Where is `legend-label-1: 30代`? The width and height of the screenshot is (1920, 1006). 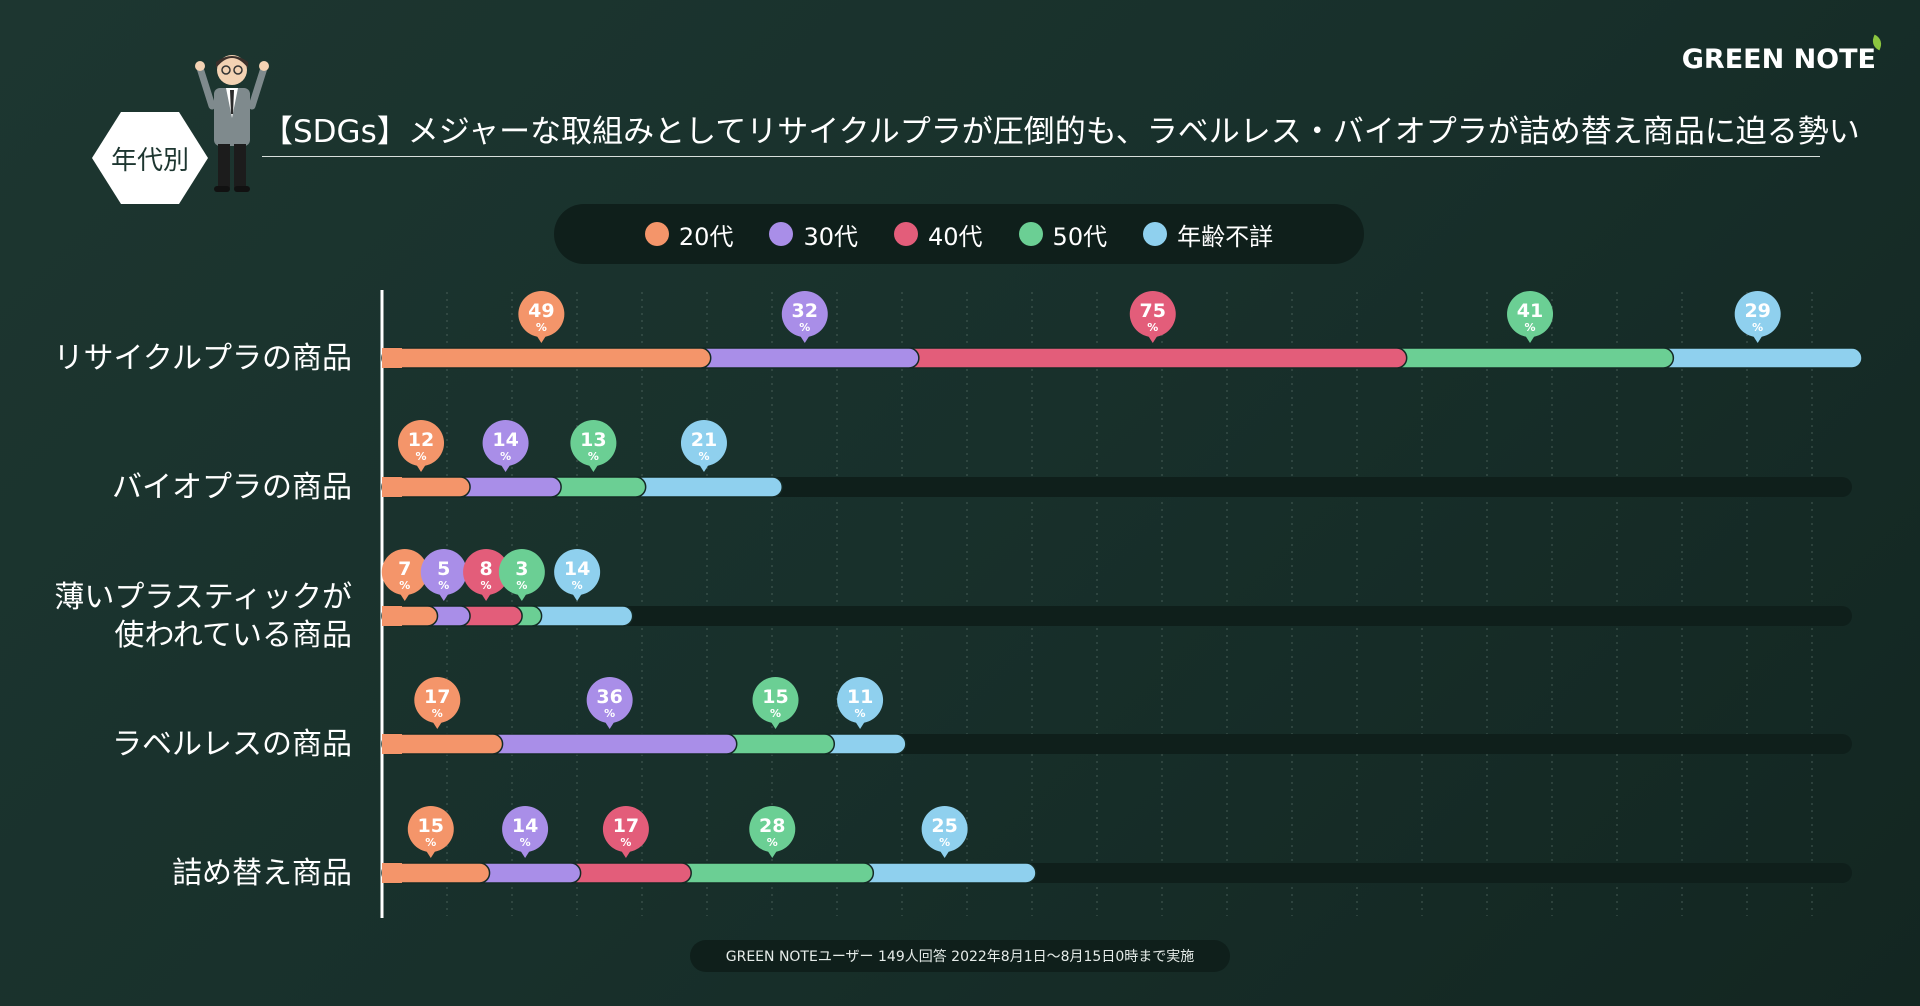
legend-label-1: 30代 is located at coordinates (830, 236).